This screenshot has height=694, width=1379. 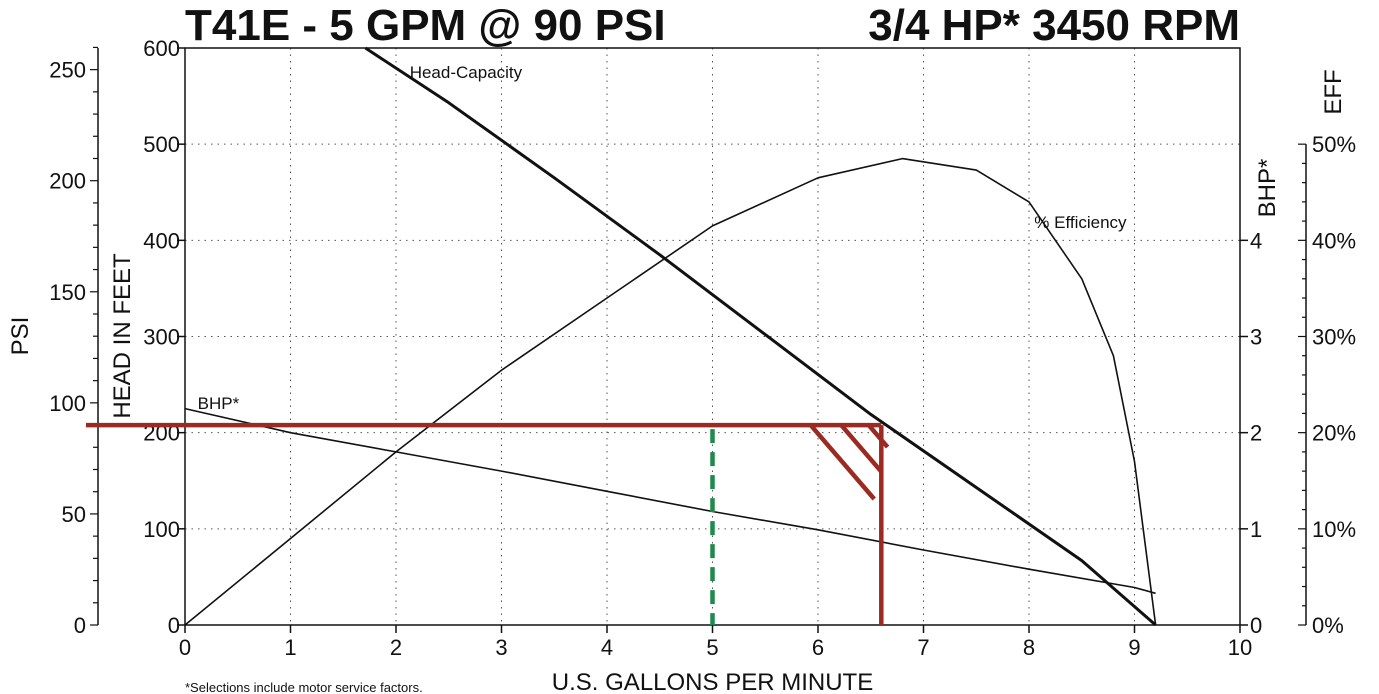 I want to click on series-label-efficiency: % Efficiency, so click(x=1080, y=222).